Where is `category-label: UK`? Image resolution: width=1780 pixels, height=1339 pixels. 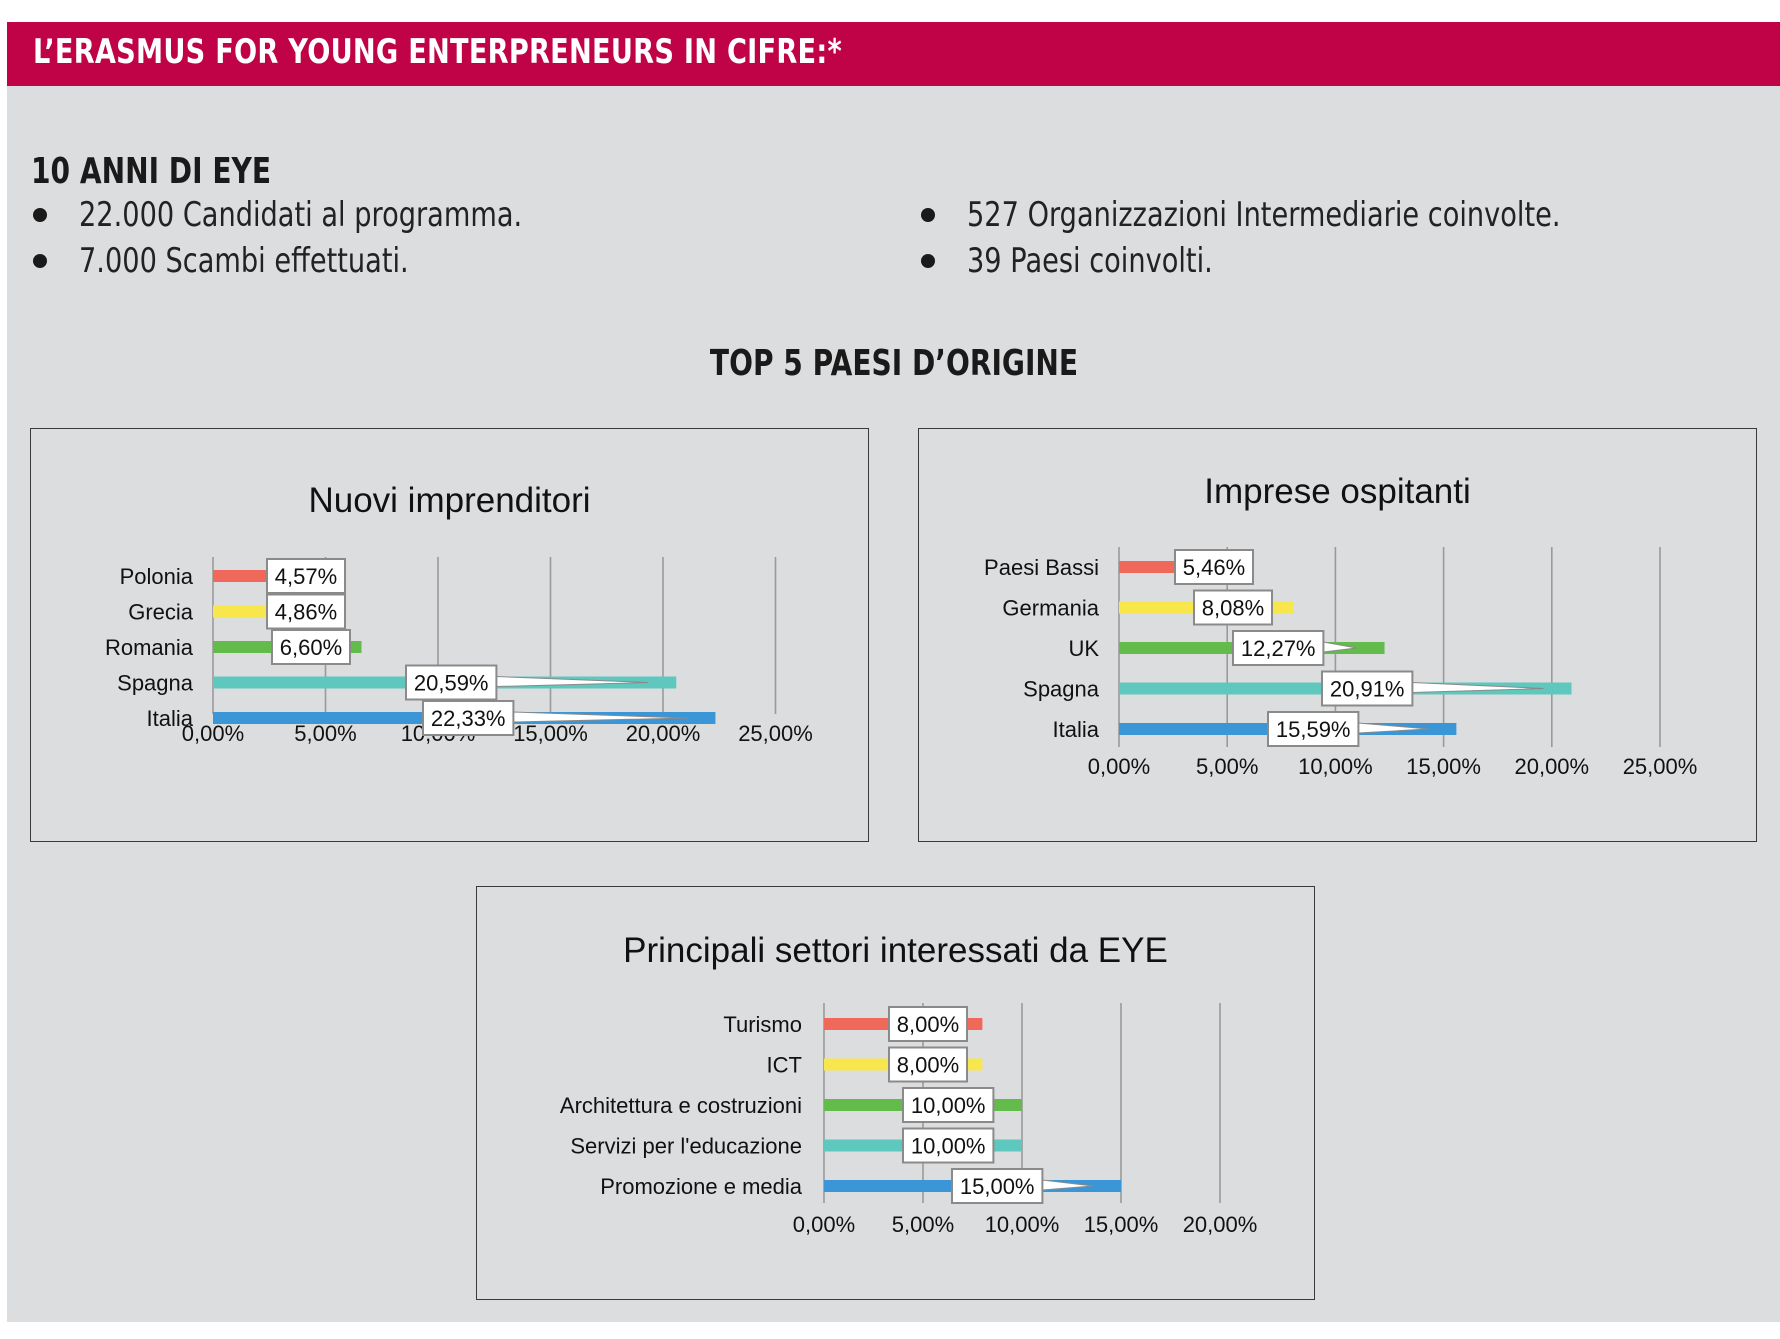
category-label: UK is located at coordinates (1083, 648).